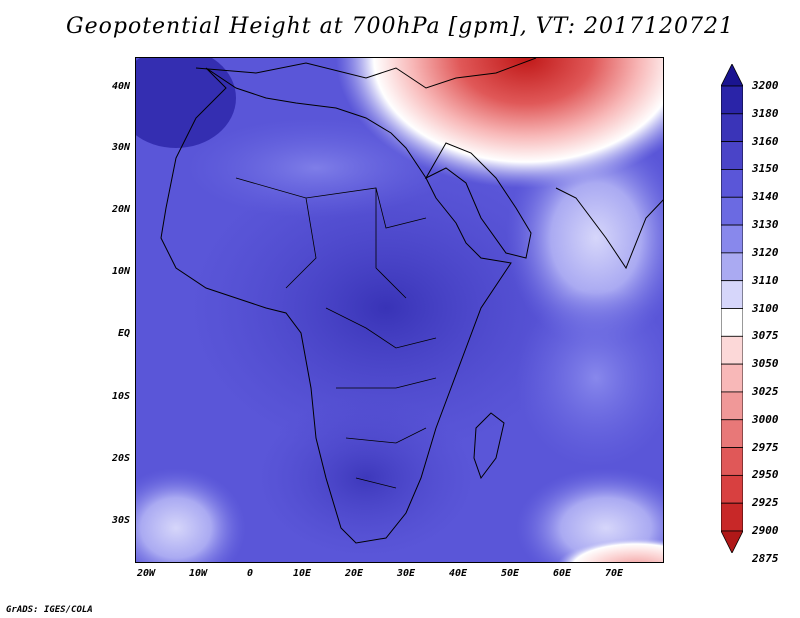  I want to click on colorbar-label: 3110, so click(765, 280).